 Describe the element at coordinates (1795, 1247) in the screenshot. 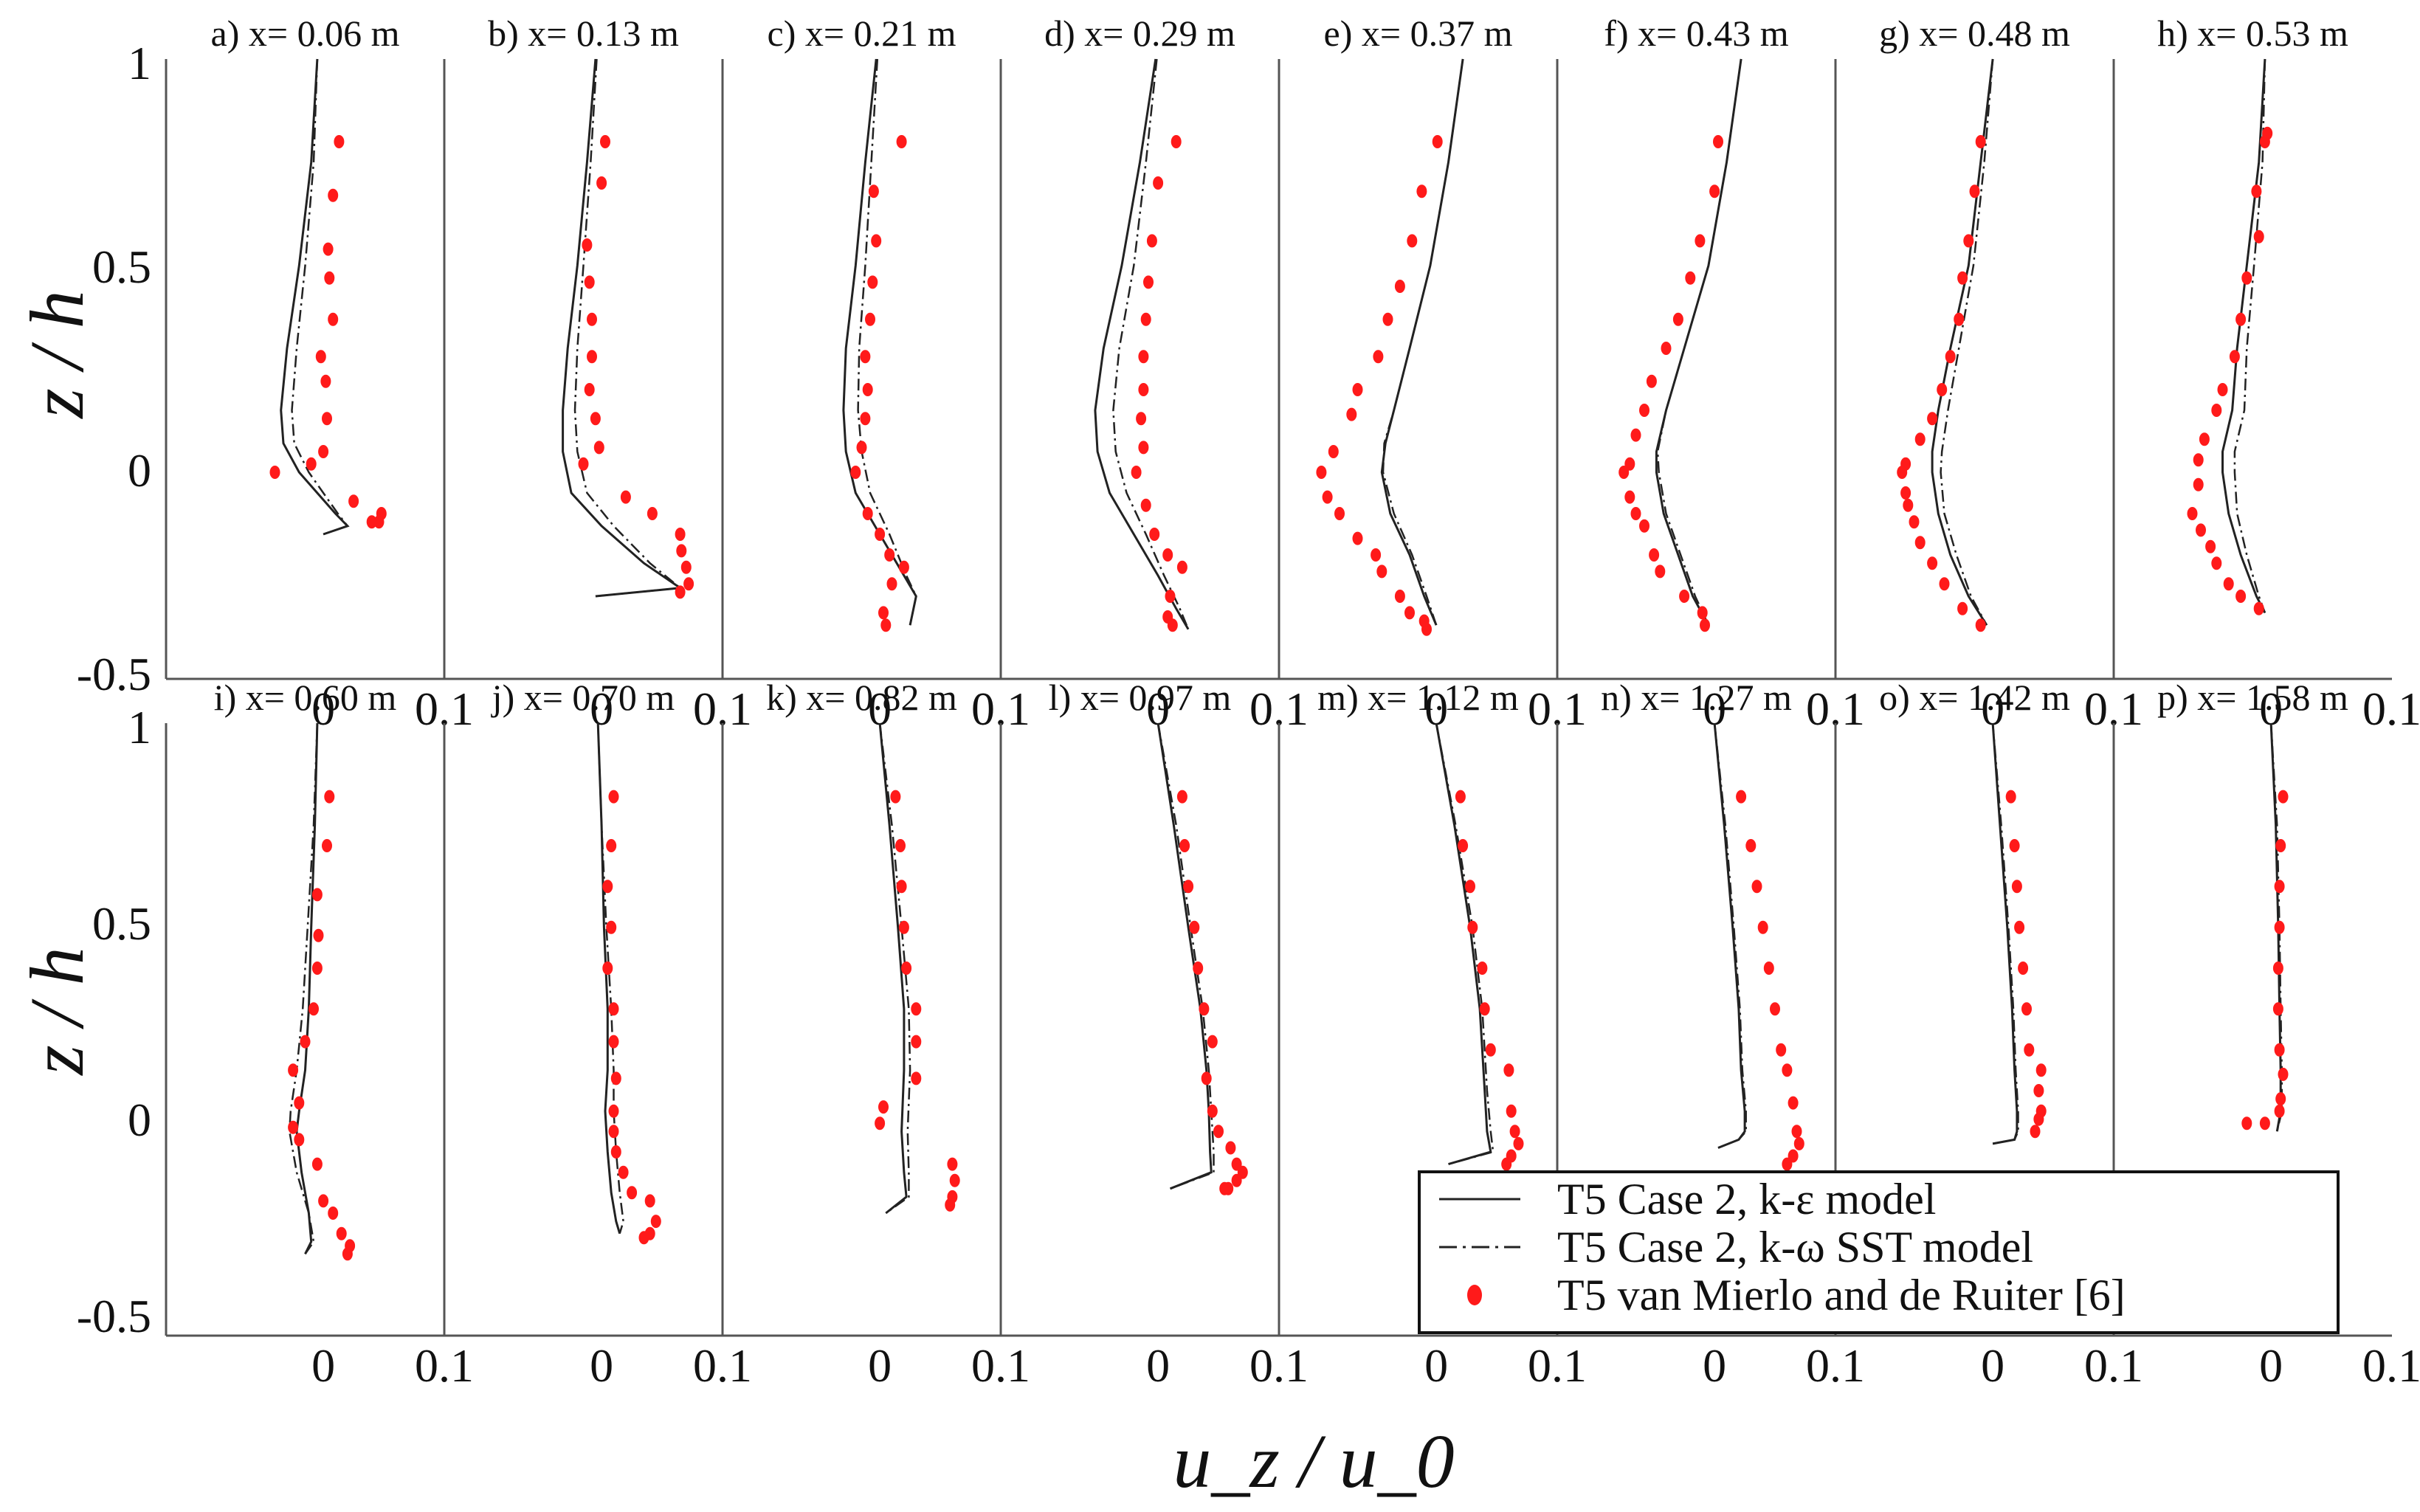

I see `legend-label-kw: T5 Case 2, k-ω SST model` at that location.